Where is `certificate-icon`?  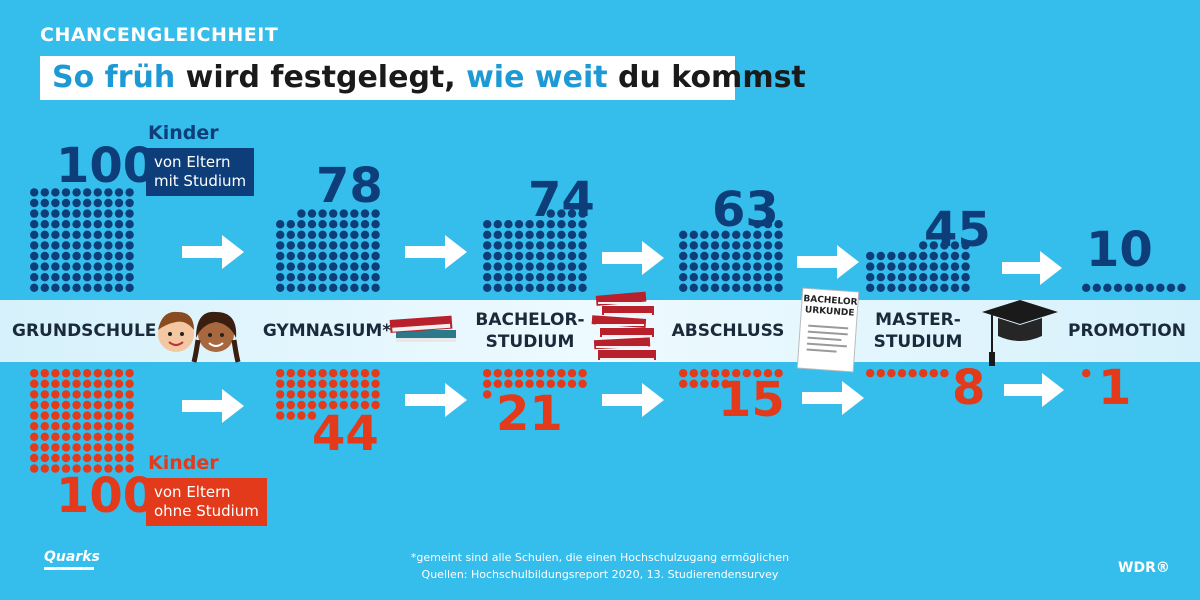
certificate-icon is located at coordinates (828, 330).